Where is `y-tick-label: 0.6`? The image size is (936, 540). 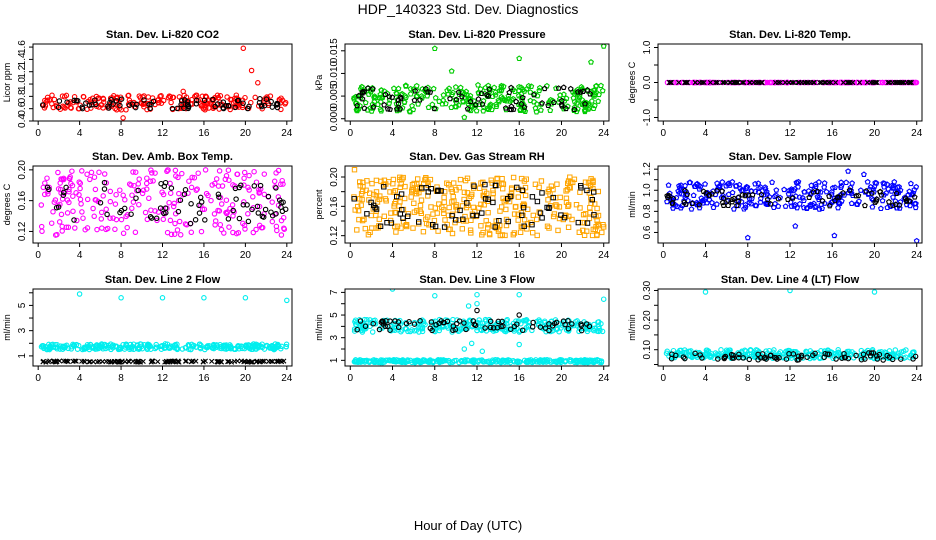
y-tick-label: 0.6 is located at coordinates (647, 232).